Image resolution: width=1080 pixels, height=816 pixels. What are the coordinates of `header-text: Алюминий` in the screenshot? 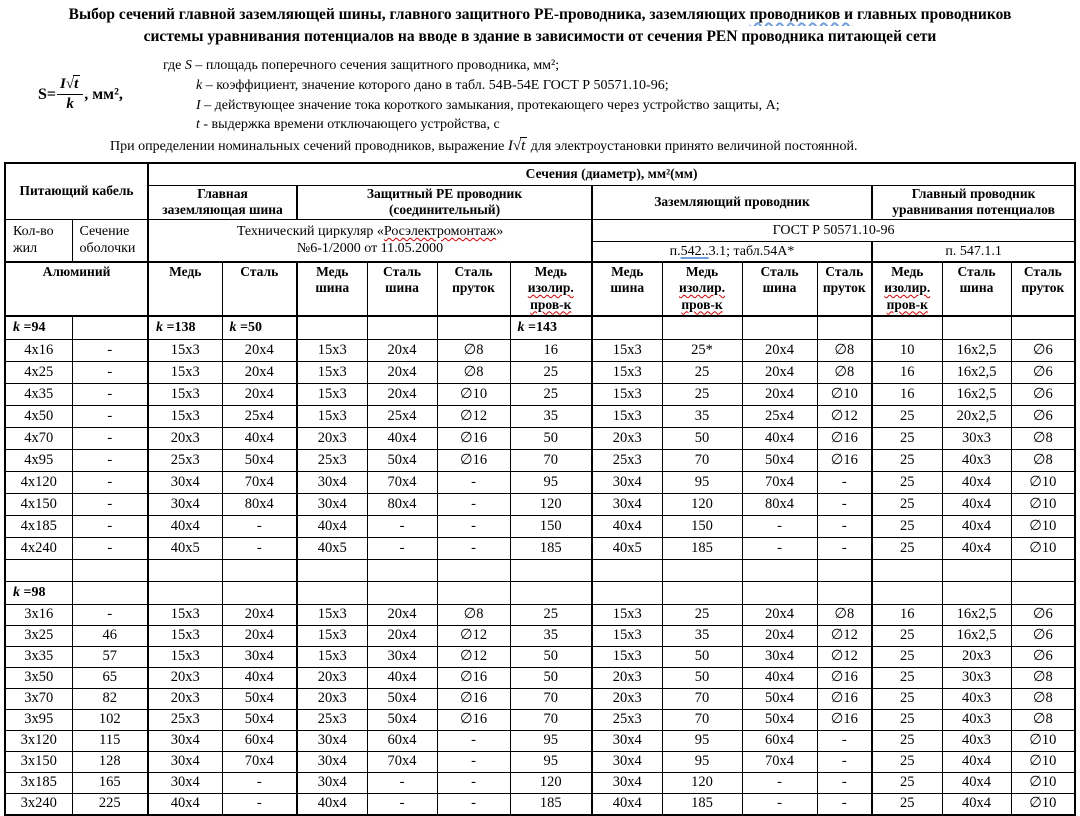 It's located at (76, 271).